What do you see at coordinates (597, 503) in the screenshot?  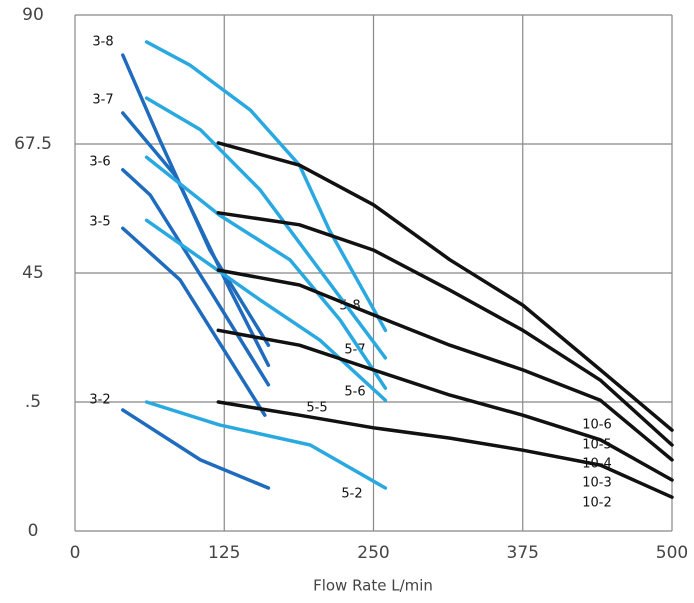 I see `series-label: 10-2` at bounding box center [597, 503].